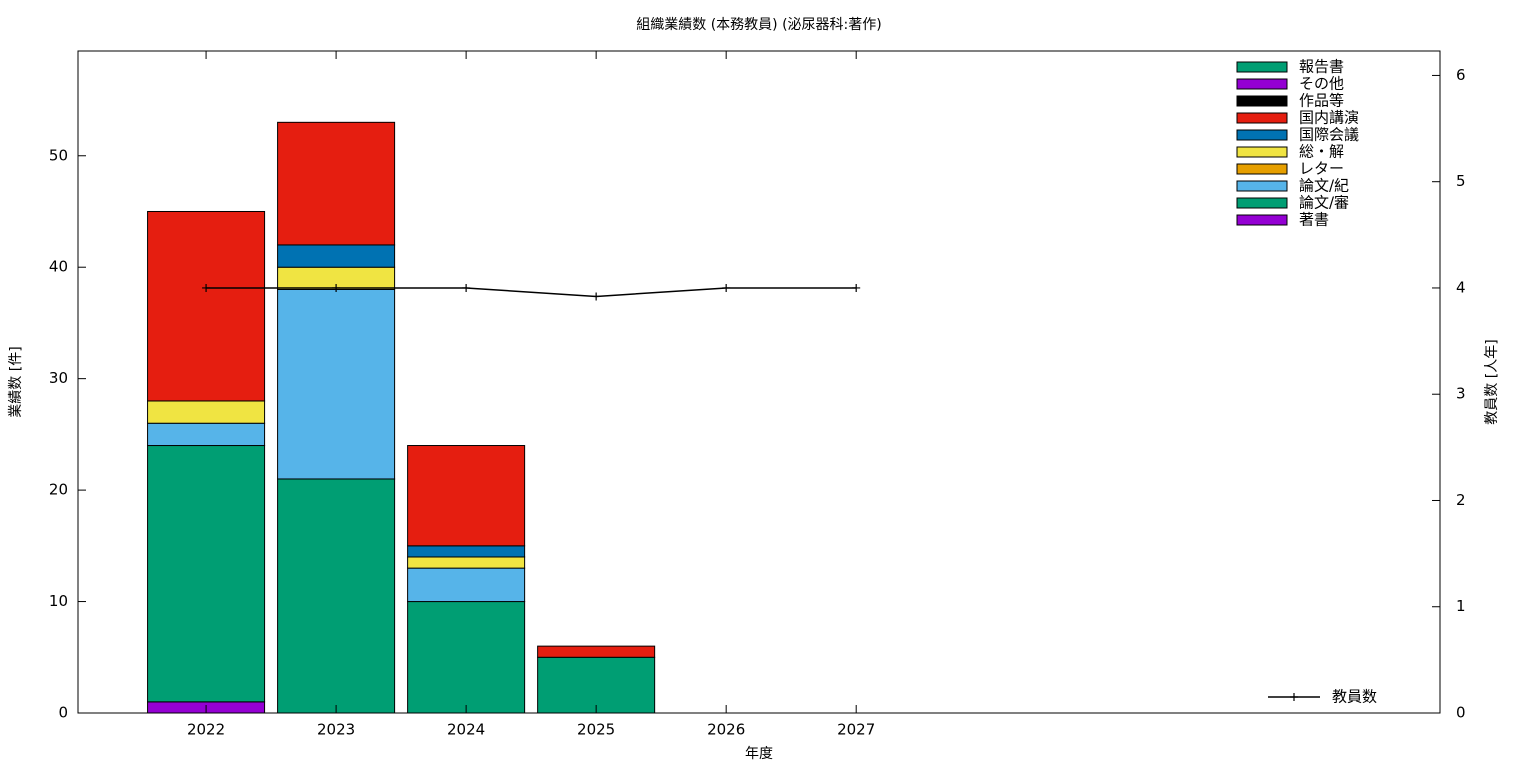 The width and height of the screenshot is (1536, 768). What do you see at coordinates (1321, 84) in the screenshot?
I see `legend-label: その他` at bounding box center [1321, 84].